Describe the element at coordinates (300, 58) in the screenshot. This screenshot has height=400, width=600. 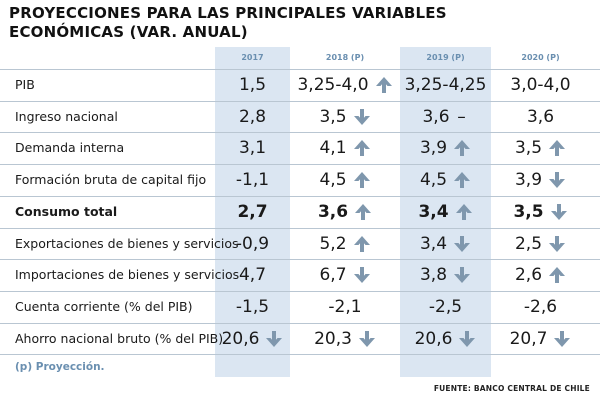
I see `column-header-row: 2017 2018 (P) 2019 (P) 2020 (P)` at that location.